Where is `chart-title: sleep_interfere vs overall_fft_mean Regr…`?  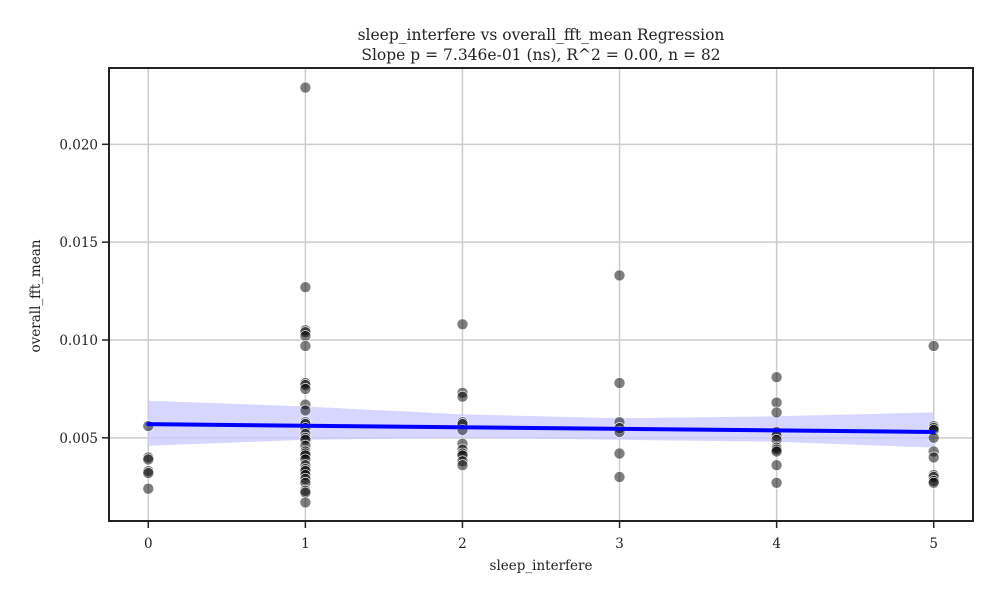
chart-title: sleep_interfere vs overall_fft_mean Regr… is located at coordinates (541, 35).